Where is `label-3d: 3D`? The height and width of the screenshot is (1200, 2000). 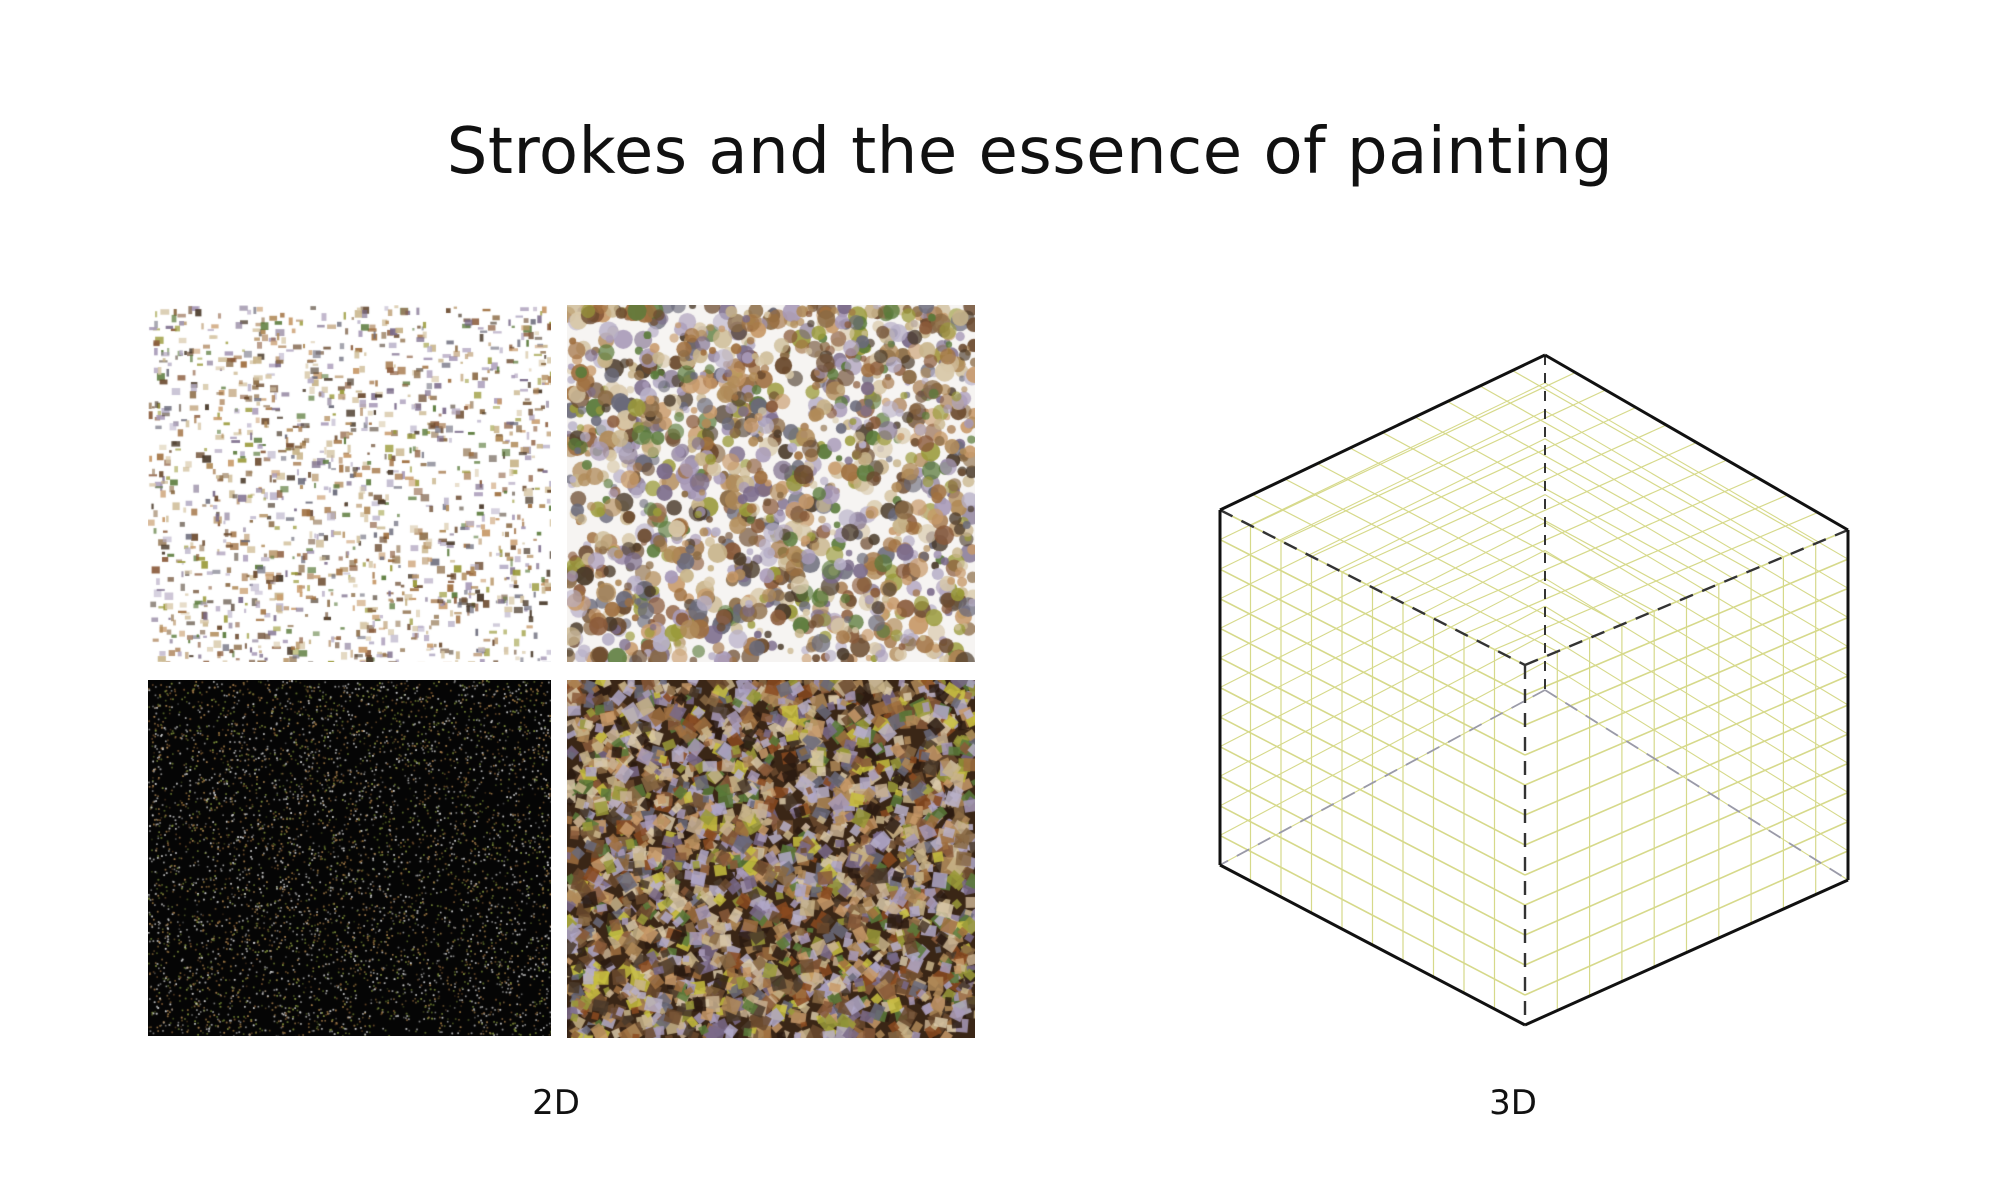 label-3d: 3D is located at coordinates (1513, 1103).